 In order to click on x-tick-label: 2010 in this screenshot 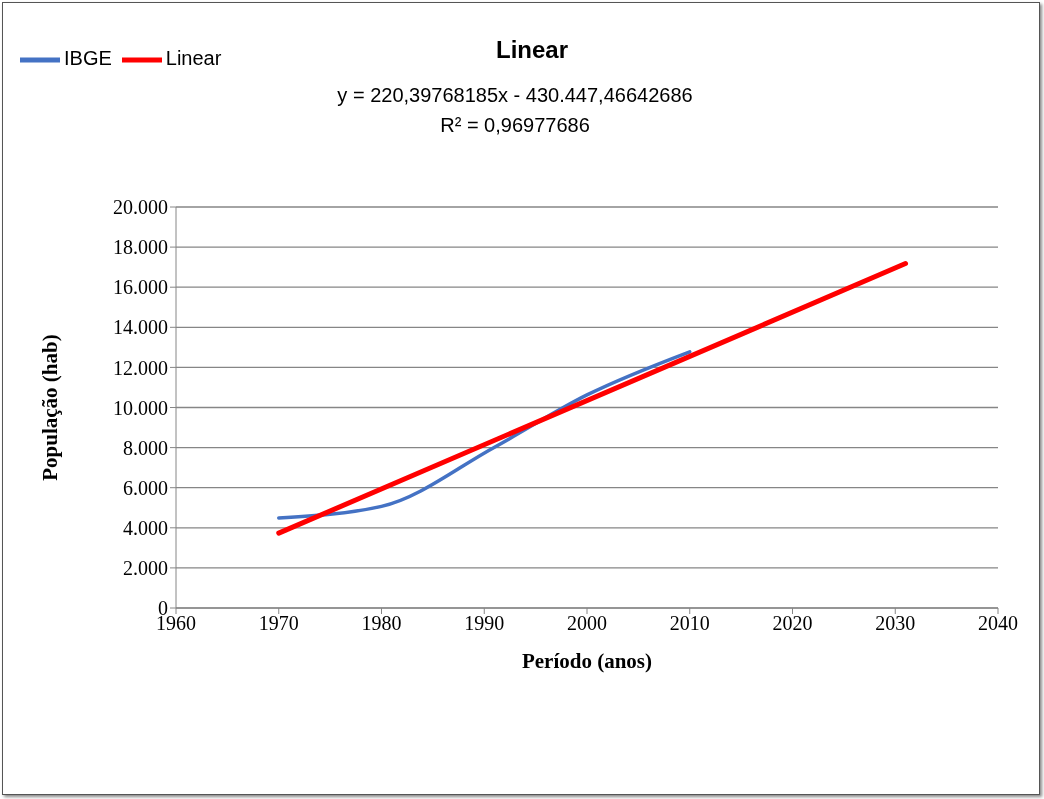, I will do `click(689, 623)`.